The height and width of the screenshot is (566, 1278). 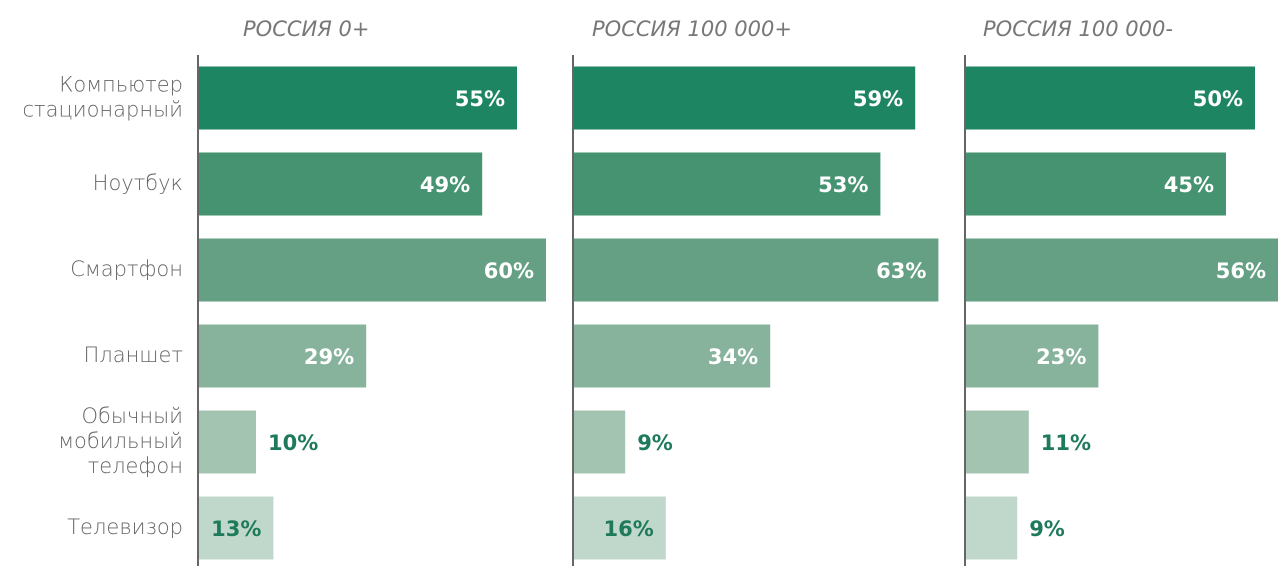 What do you see at coordinates (103, 110) in the screenshot?
I see `category-line: стационарный` at bounding box center [103, 110].